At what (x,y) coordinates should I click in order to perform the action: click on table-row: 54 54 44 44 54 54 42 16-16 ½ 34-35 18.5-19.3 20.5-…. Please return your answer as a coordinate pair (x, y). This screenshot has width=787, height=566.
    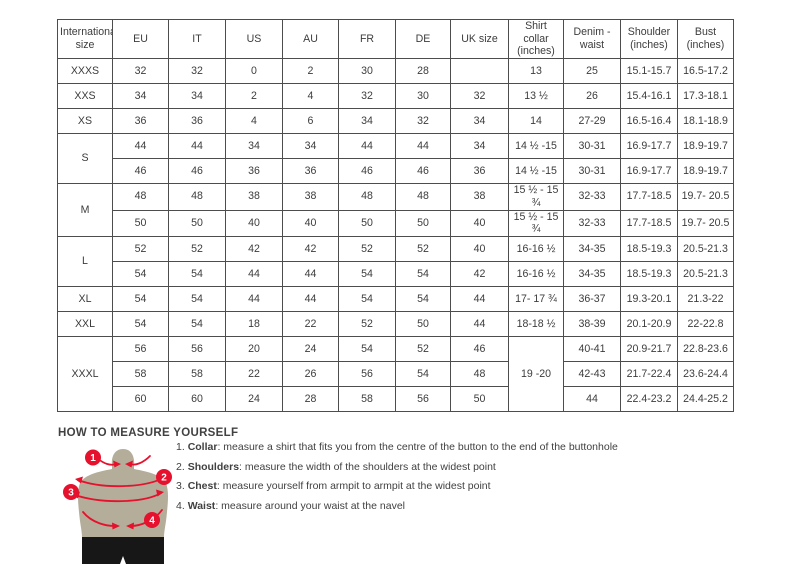
    Looking at the image, I should click on (396, 273).